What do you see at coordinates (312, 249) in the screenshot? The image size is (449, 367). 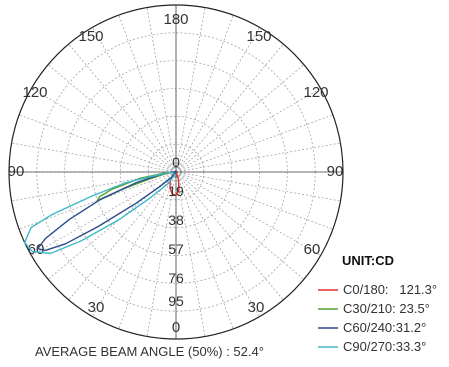 I see `angle-label-right-60: 60` at bounding box center [312, 249].